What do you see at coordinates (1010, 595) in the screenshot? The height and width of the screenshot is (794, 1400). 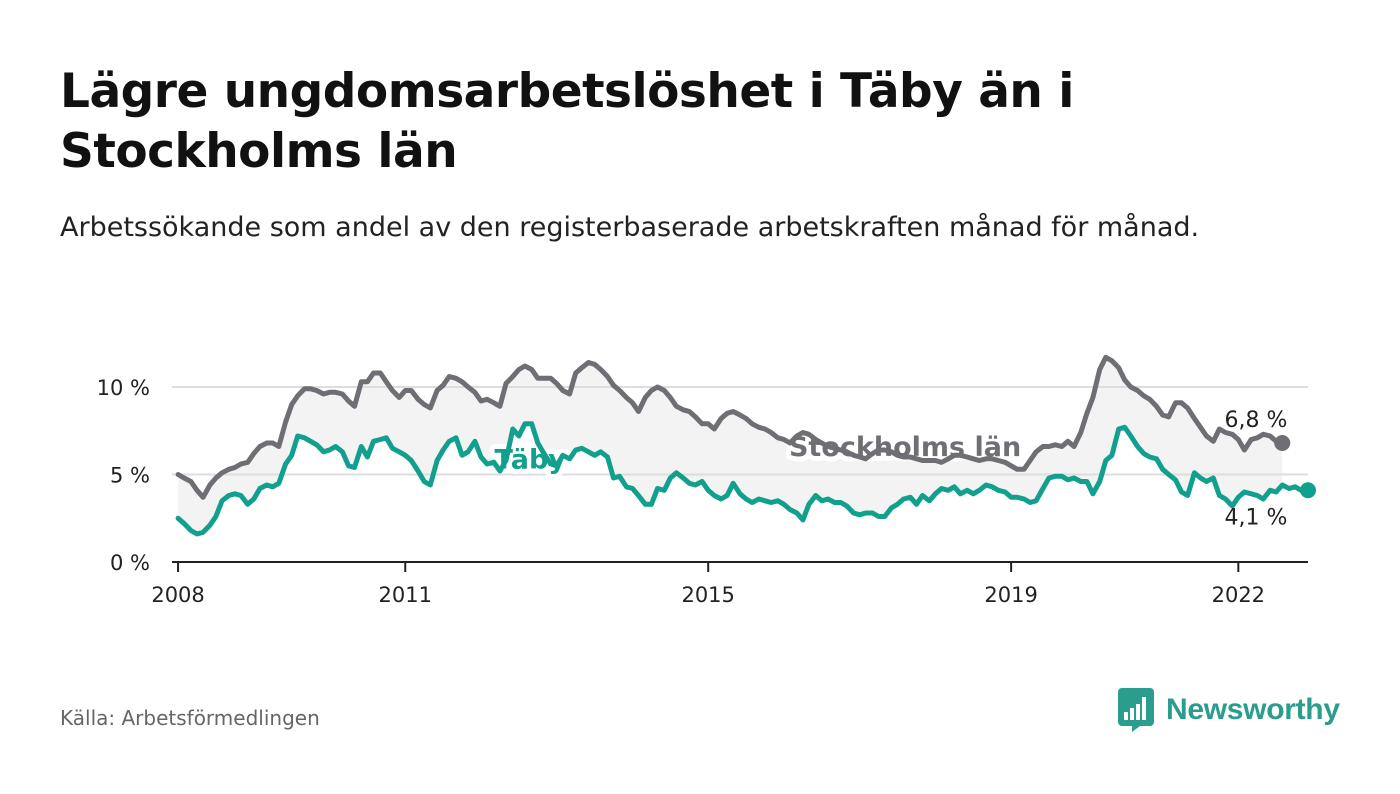 I see `x-tick-label: 2019` at bounding box center [1010, 595].